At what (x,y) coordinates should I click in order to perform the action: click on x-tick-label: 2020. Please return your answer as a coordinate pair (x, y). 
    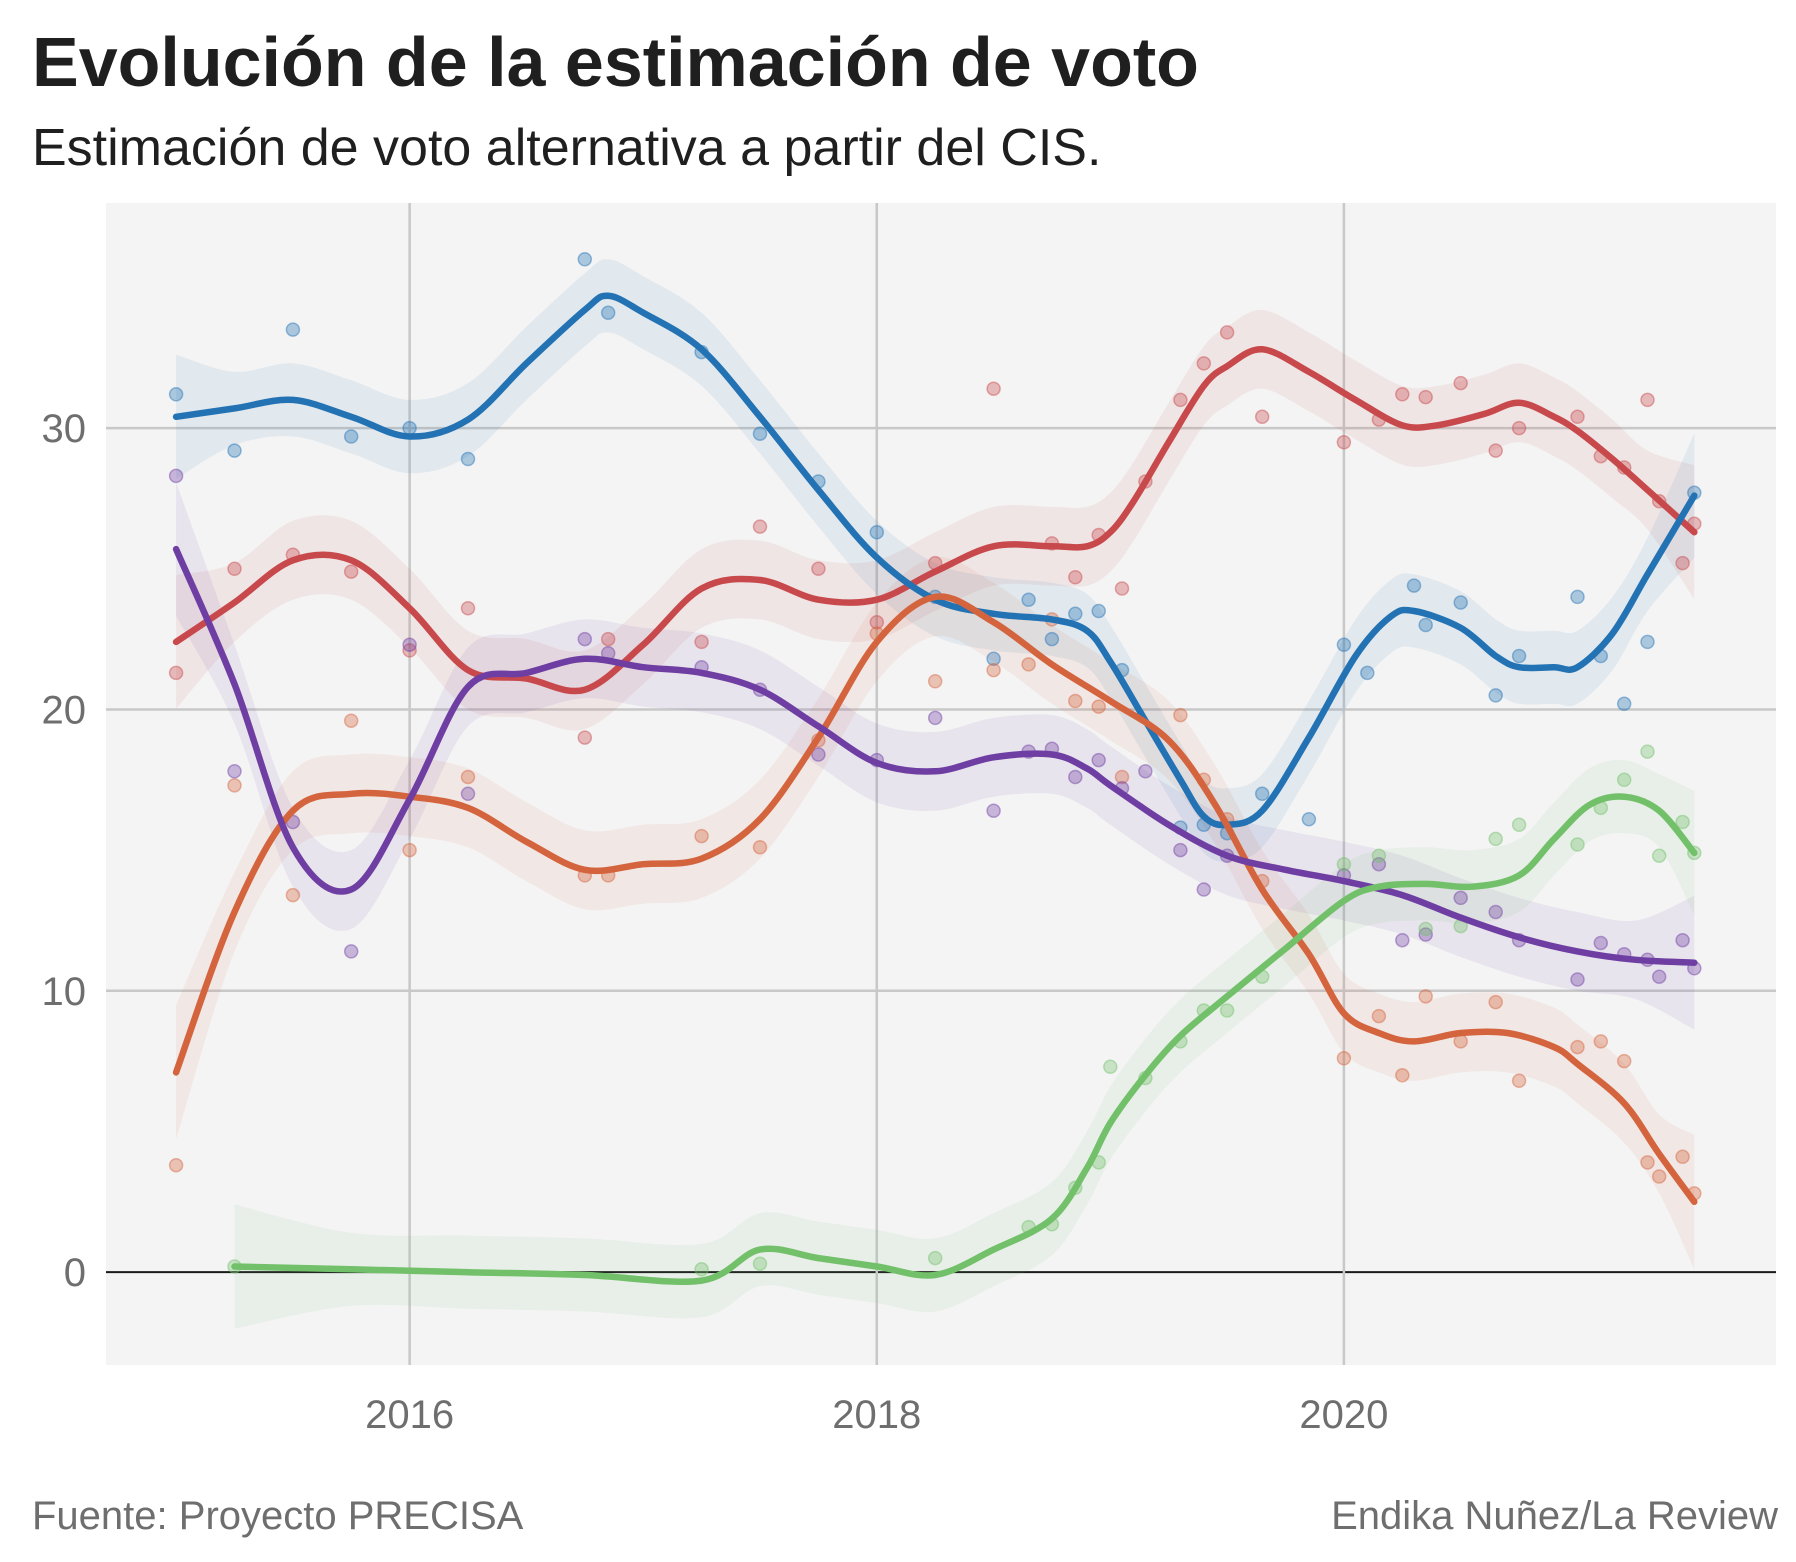
    Looking at the image, I should click on (1343, 1415).